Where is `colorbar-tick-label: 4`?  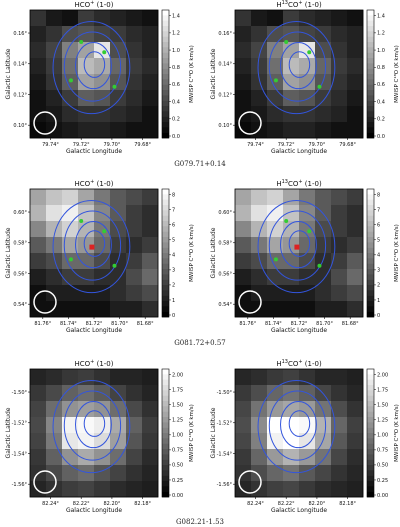
colorbar-tick-label: 4 is located at coordinates (173, 256).